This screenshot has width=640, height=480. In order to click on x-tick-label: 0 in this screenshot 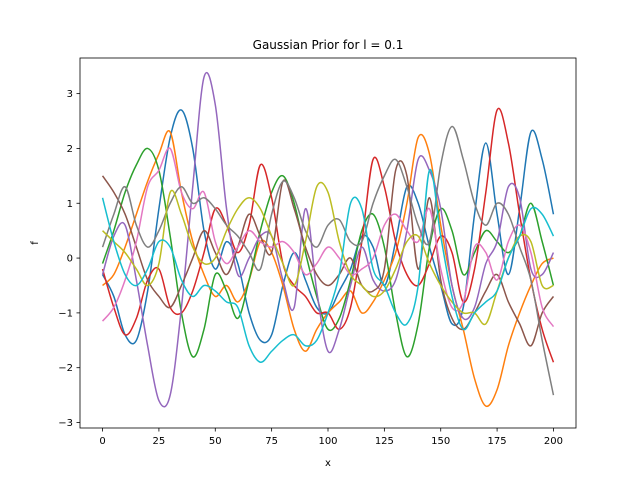, I will do `click(102, 441)`.